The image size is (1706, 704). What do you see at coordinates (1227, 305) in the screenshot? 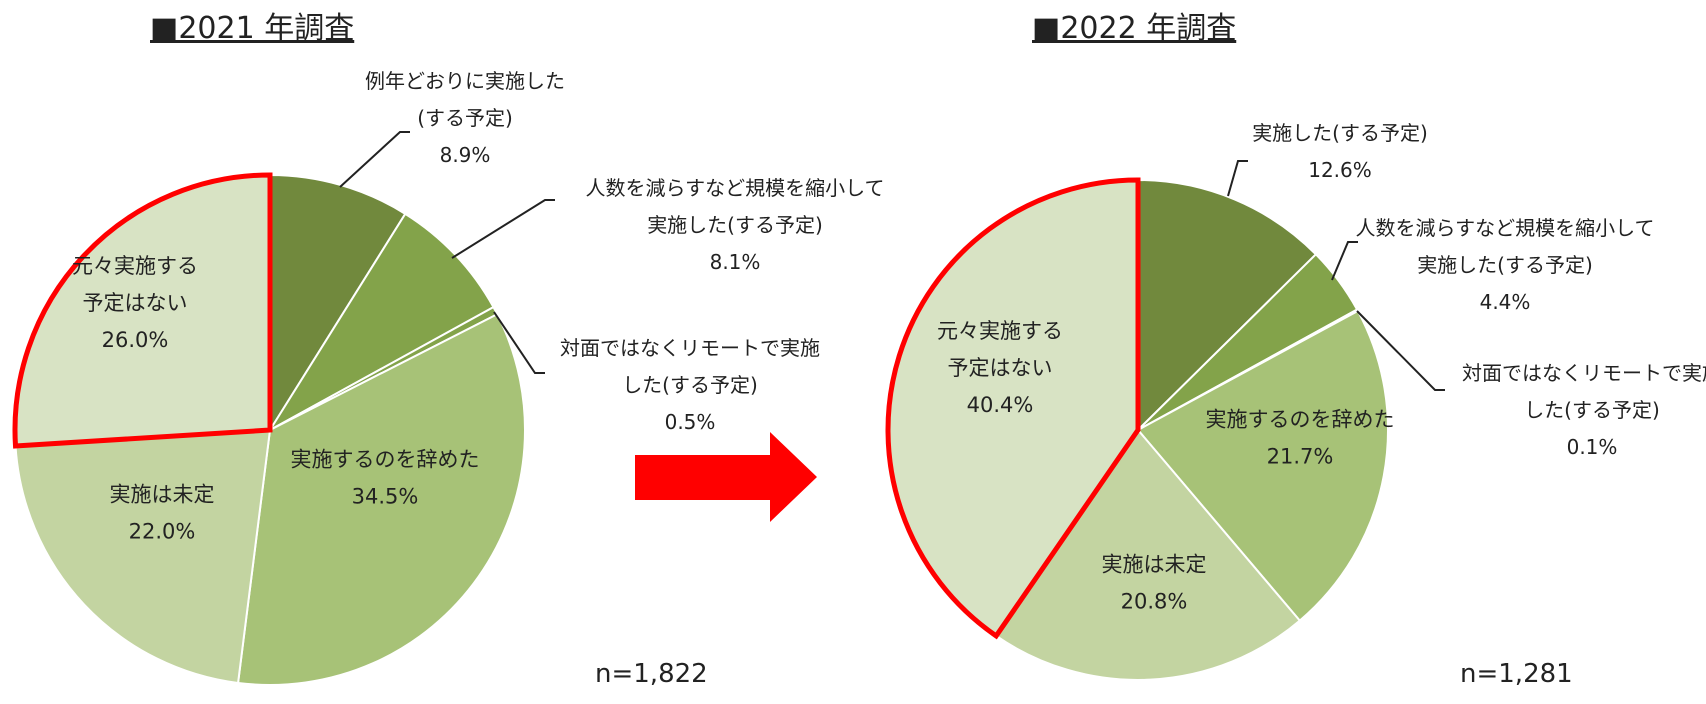
I see `pie-slice-実施したする予定` at bounding box center [1227, 305].